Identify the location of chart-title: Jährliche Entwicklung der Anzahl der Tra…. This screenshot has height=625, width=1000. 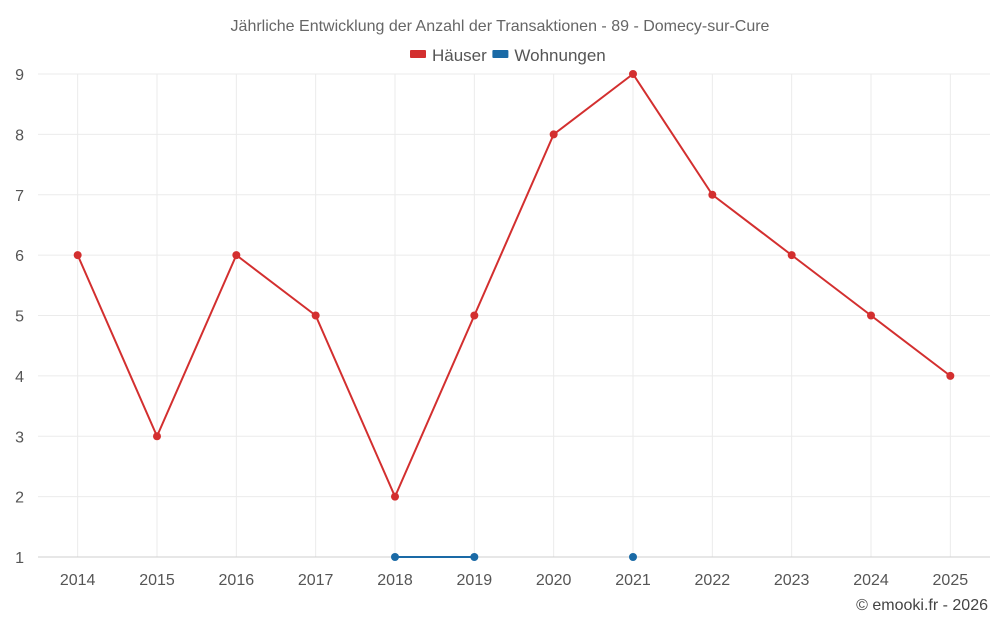
(500, 26).